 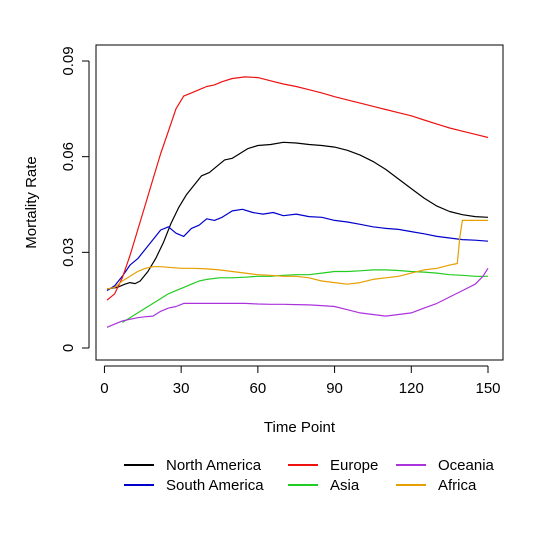 What do you see at coordinates (68, 252) in the screenshot?
I see `y-tick-label: 0.03` at bounding box center [68, 252].